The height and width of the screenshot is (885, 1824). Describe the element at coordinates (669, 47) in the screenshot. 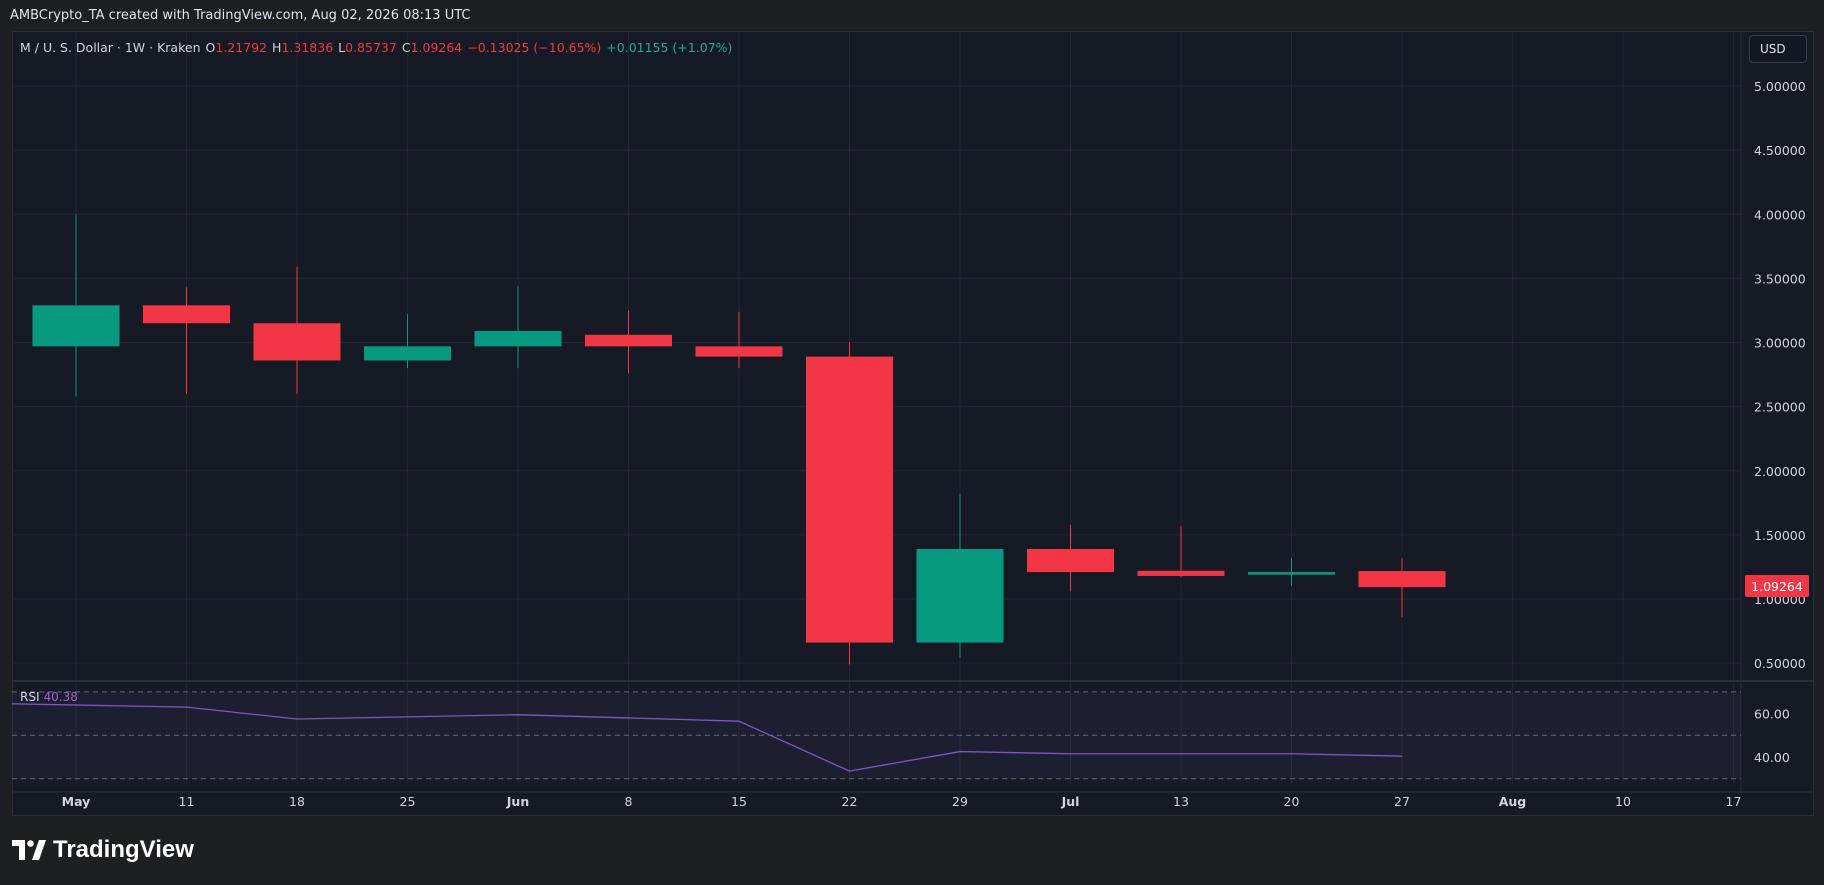

I see `extra-change-value: +0.01155 (+1.07%)` at that location.